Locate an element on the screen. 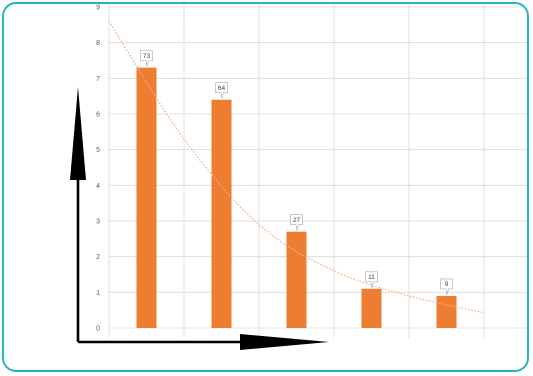  y-tick-label: 7 is located at coordinates (98, 79).